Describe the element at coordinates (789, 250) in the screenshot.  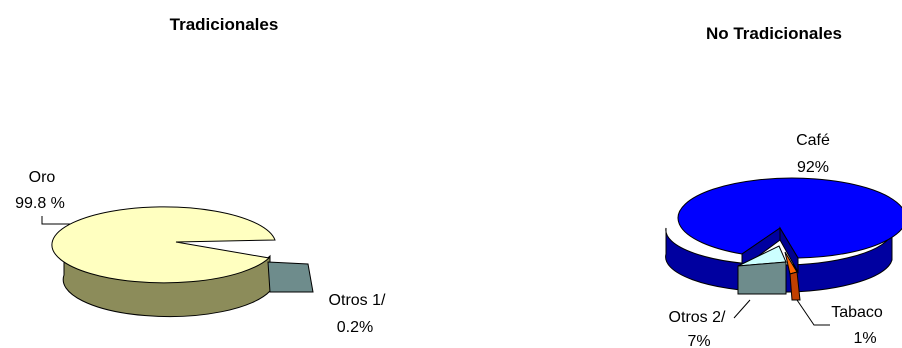
I see `slice-cafe-notch-wall-right` at that location.